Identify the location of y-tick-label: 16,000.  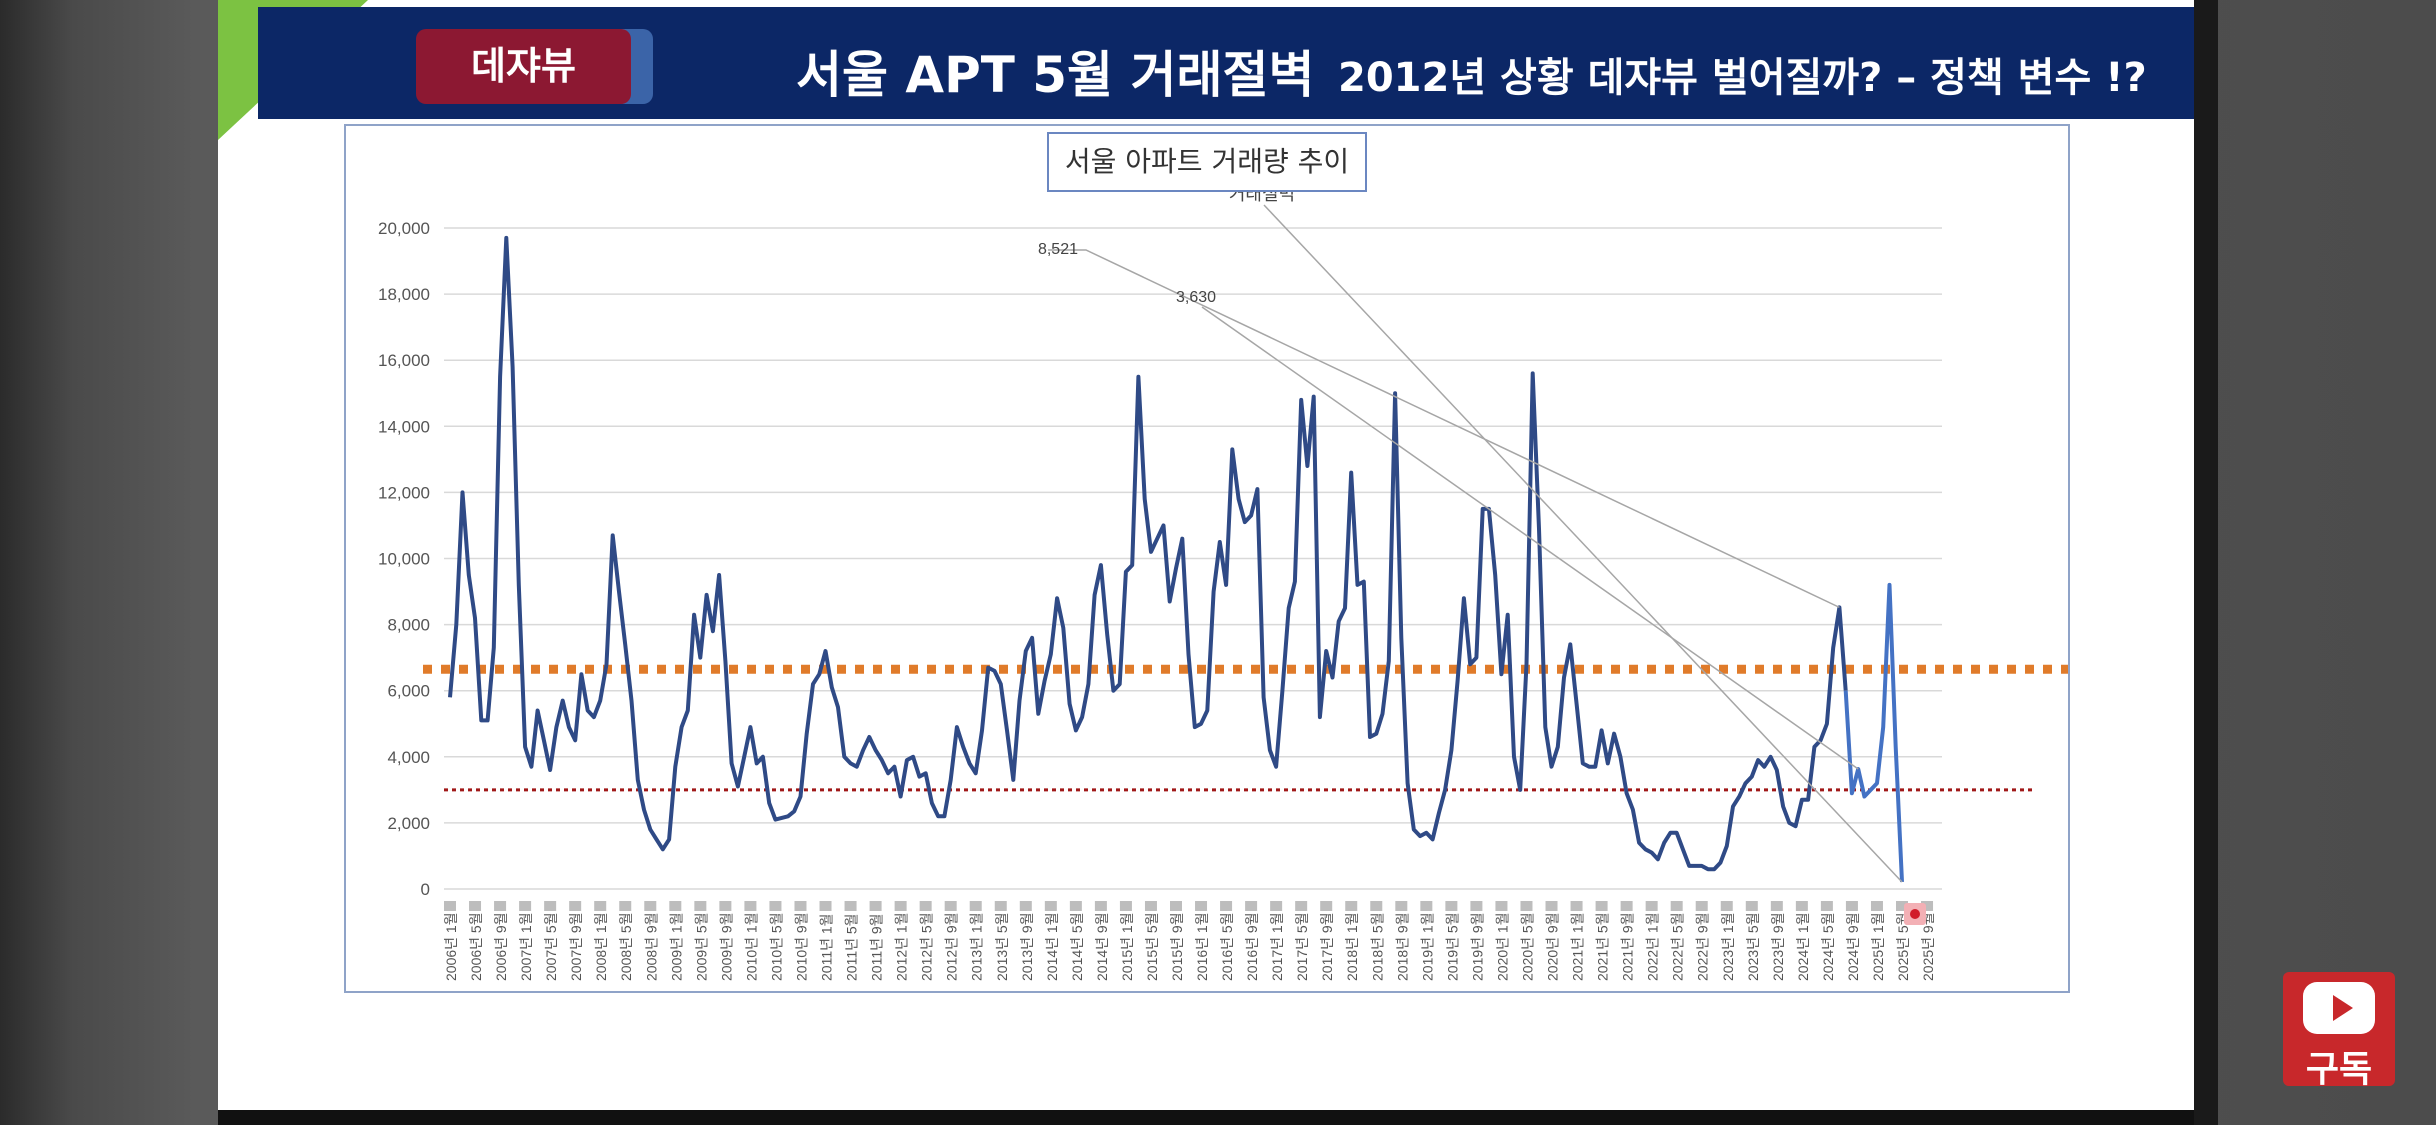
(404, 360).